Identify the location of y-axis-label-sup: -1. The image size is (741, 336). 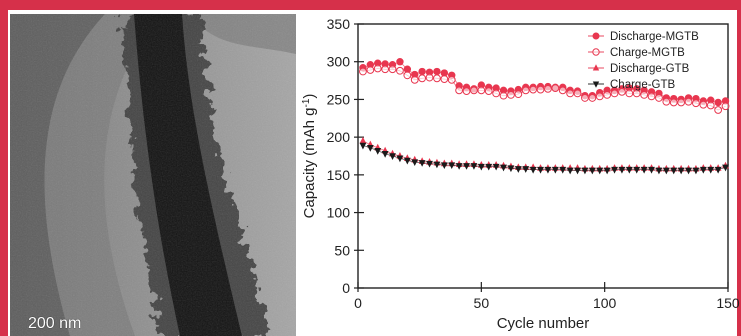
(306, 102).